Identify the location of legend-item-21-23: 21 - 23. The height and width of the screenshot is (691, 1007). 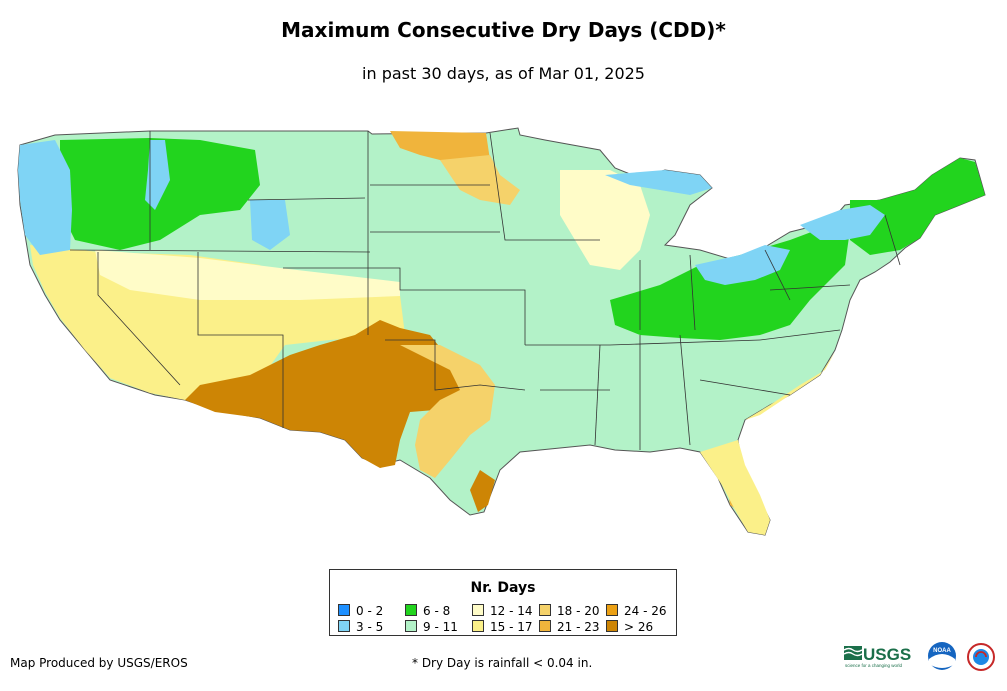
(569, 627).